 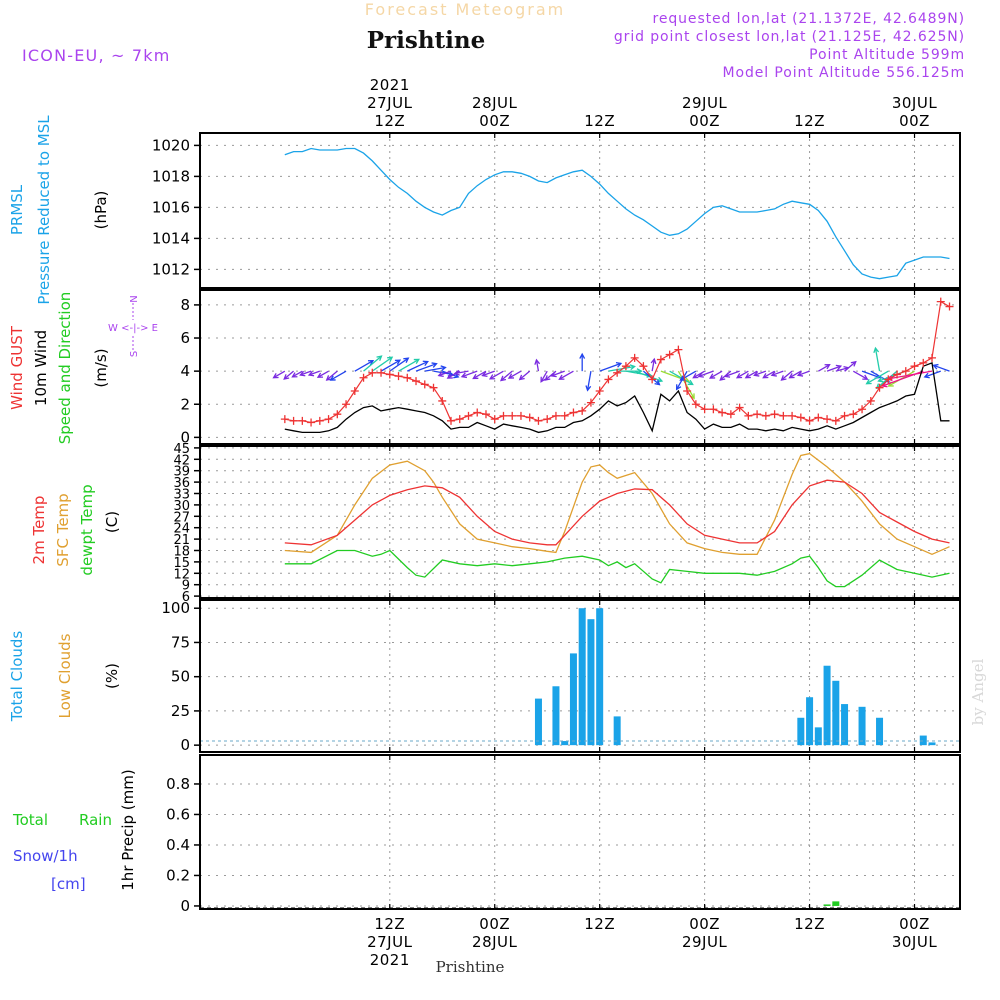 I want to click on top-time-label: 30JUL, so click(x=914, y=103).